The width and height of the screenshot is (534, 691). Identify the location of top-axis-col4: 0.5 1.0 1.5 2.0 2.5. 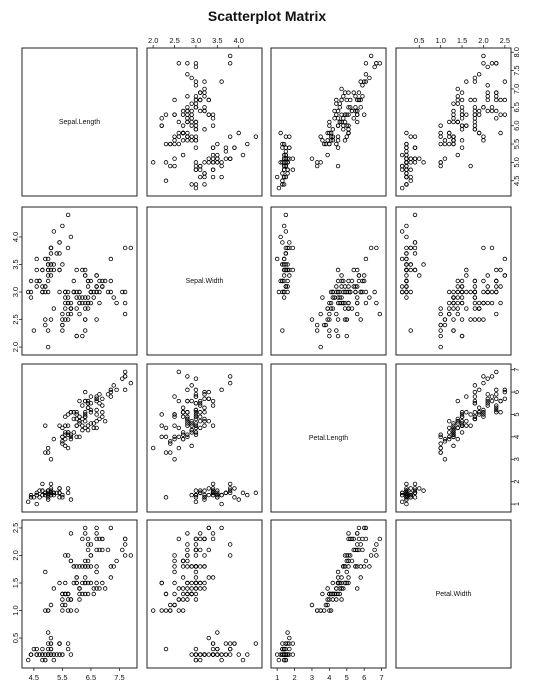
(462, 42).